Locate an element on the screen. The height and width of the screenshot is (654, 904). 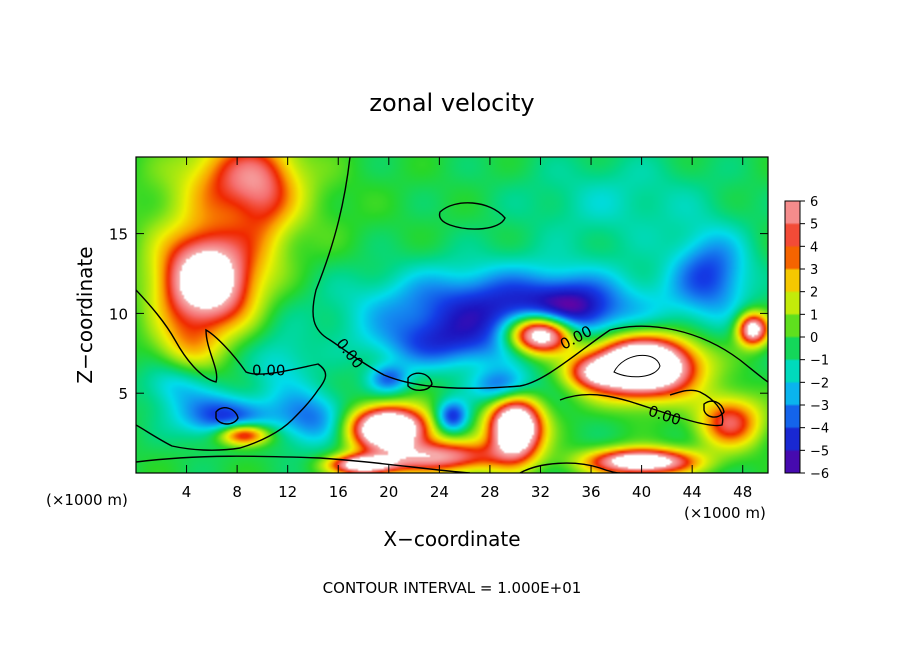
colorbar-tick-label: −6 is located at coordinates (819, 474).